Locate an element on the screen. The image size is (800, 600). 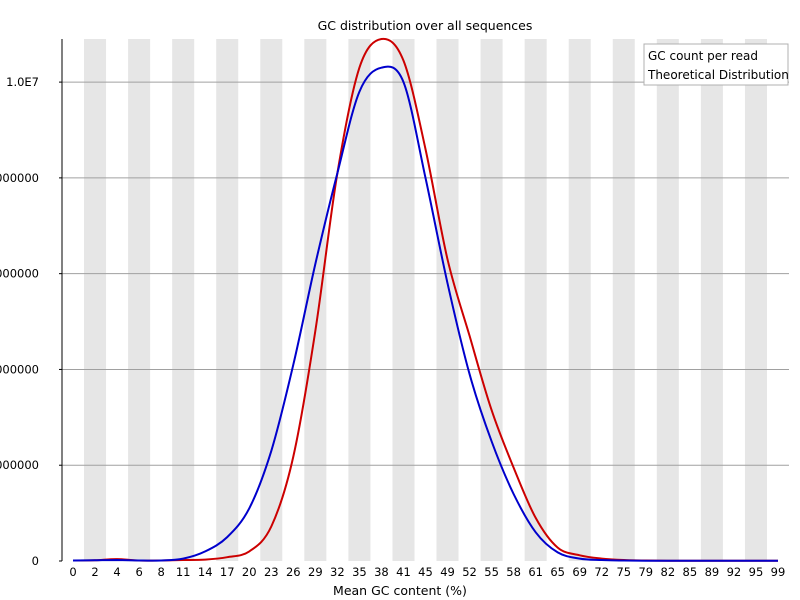
y-axis-ticks: 0 2000000 4000000 6000000 8000000 1.0E7 is located at coordinates (31, 321).